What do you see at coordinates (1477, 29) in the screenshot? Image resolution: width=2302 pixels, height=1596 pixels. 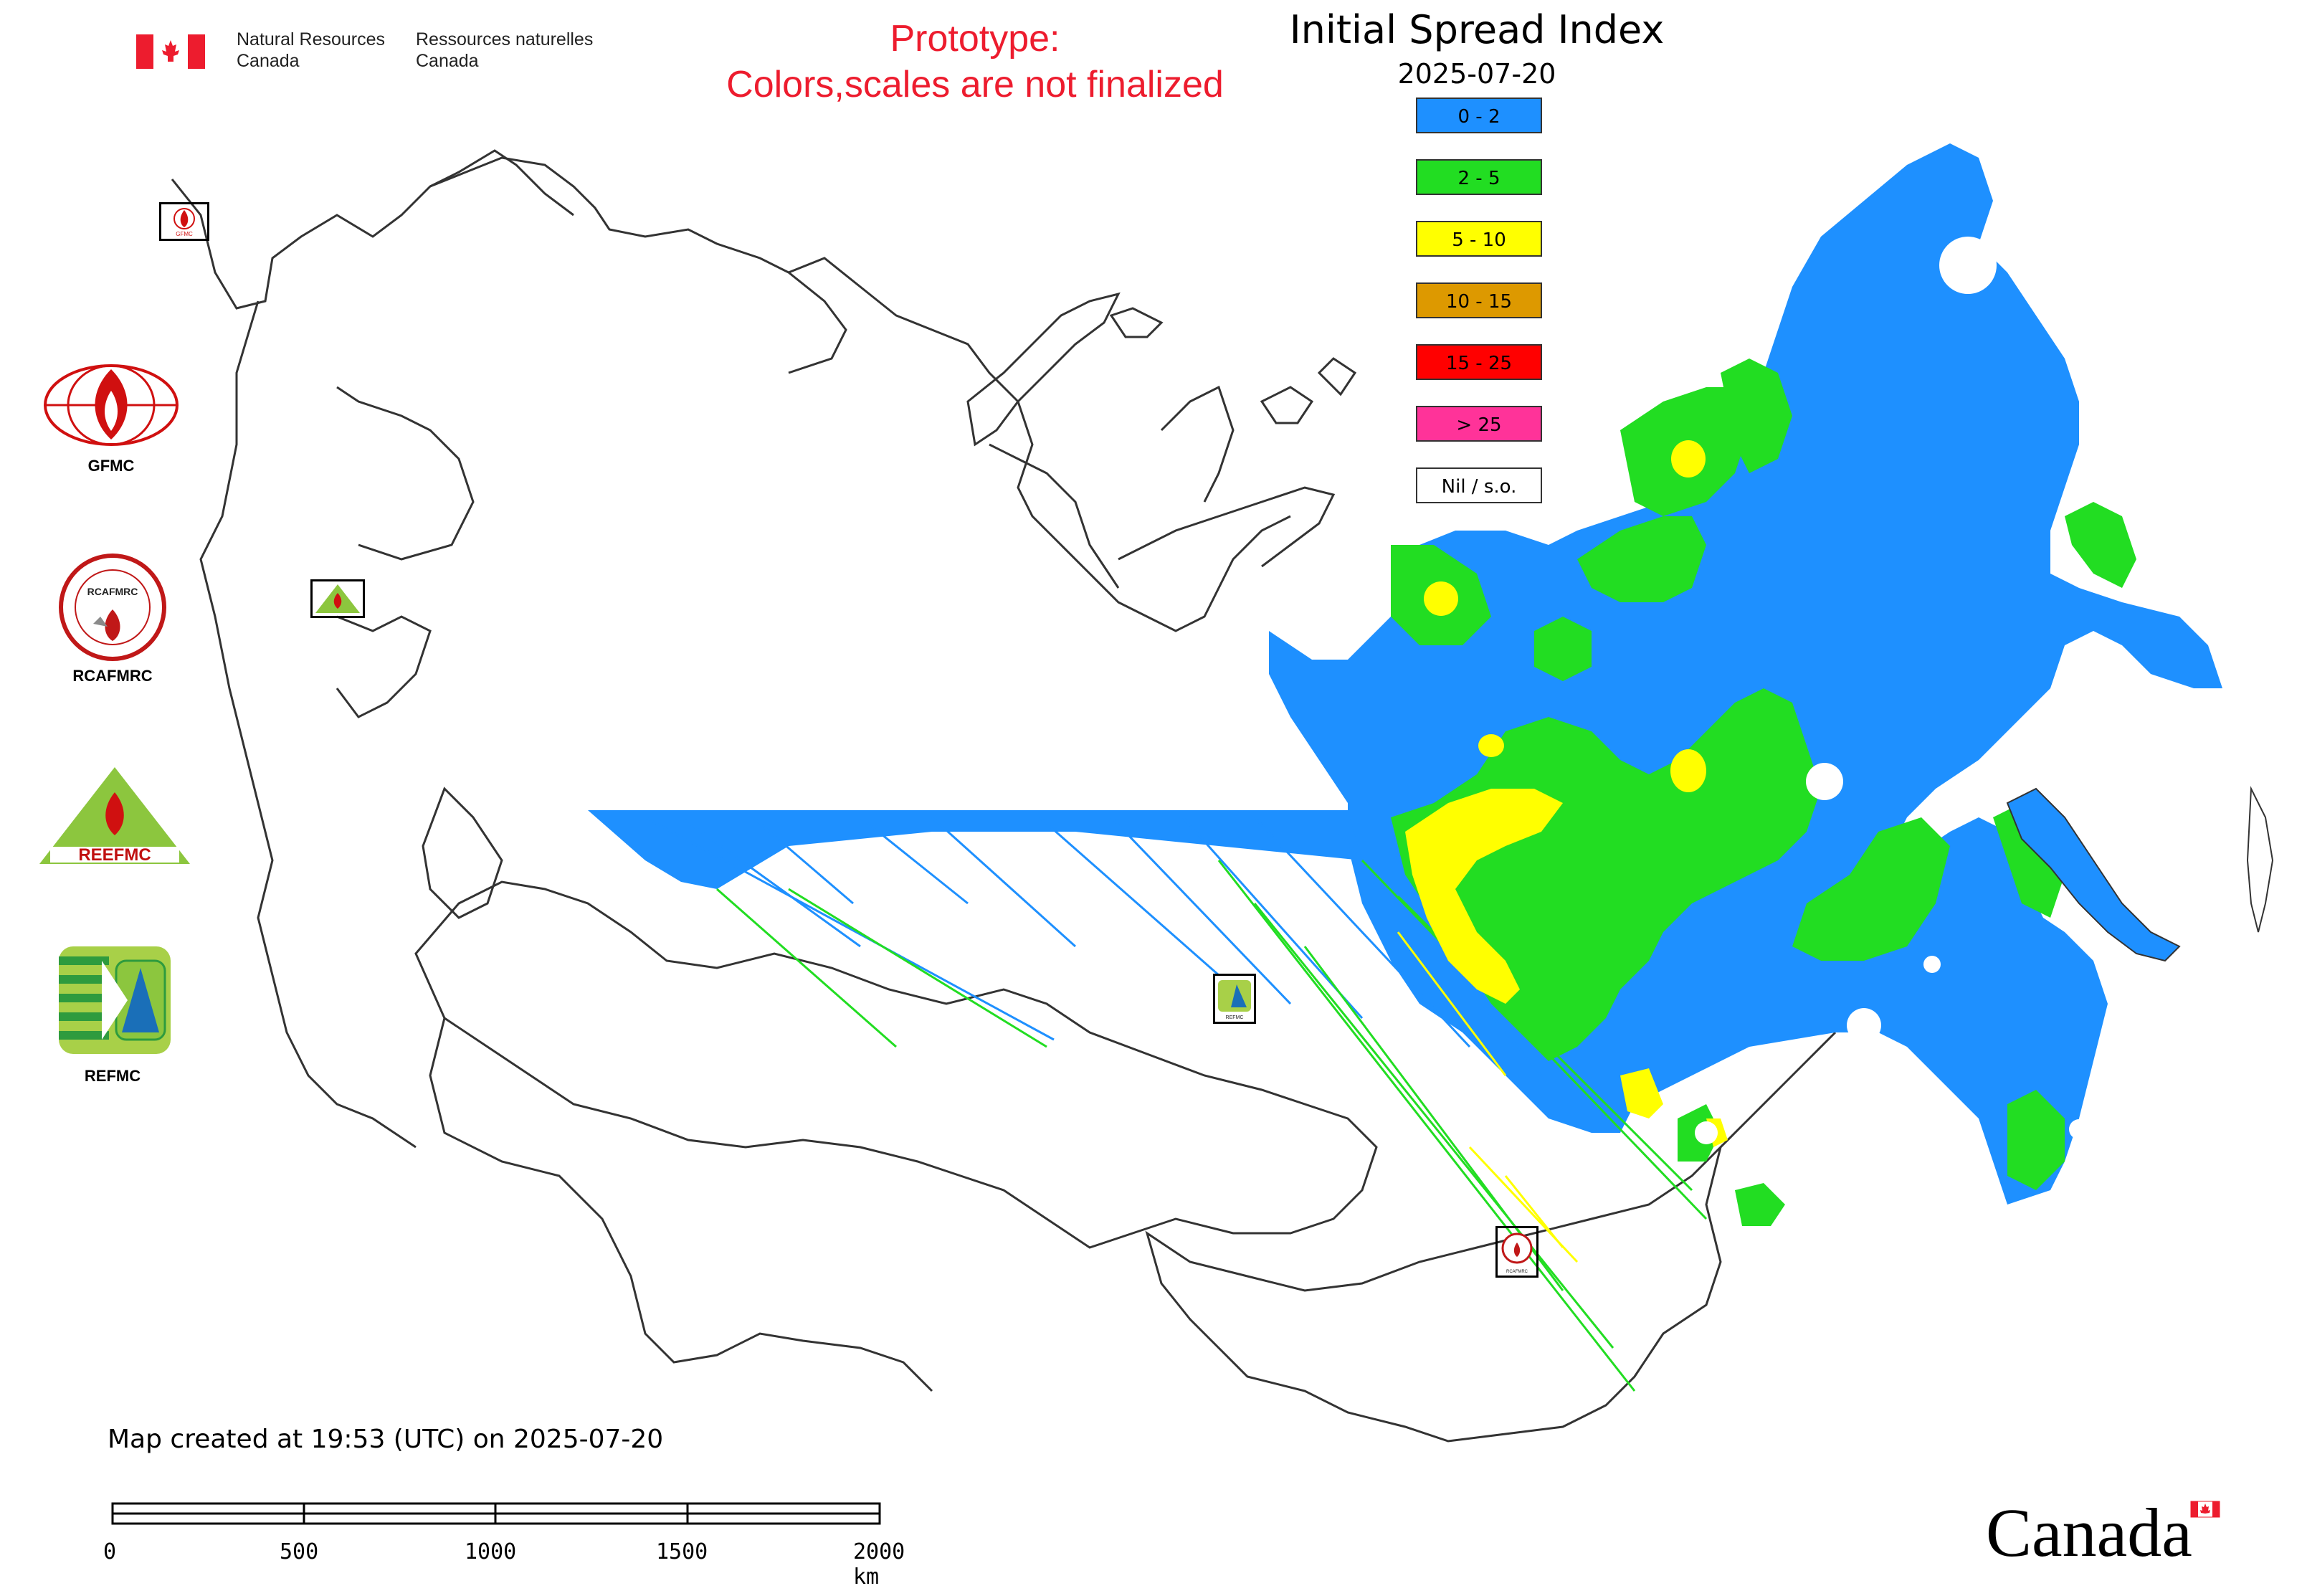 I see `map-title: Initial Spread Index` at bounding box center [1477, 29].